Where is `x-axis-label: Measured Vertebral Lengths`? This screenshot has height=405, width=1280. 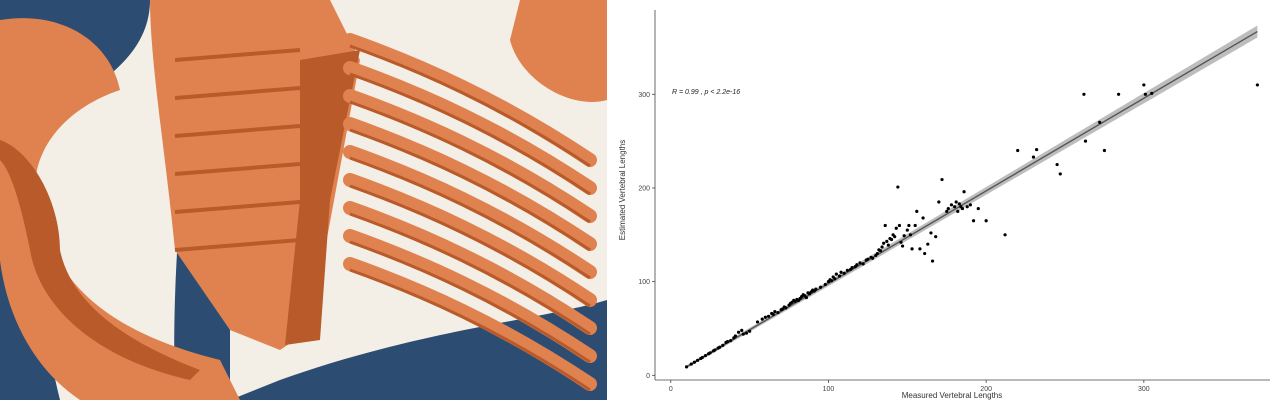
x-axis-label: Measured Vertebral Lengths is located at coordinates (952, 395).